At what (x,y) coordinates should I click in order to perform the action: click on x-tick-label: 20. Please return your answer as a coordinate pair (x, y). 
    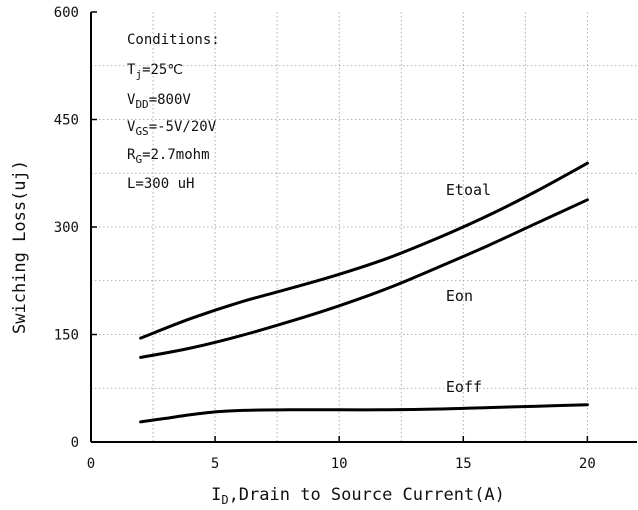
    Looking at the image, I should click on (587, 464).